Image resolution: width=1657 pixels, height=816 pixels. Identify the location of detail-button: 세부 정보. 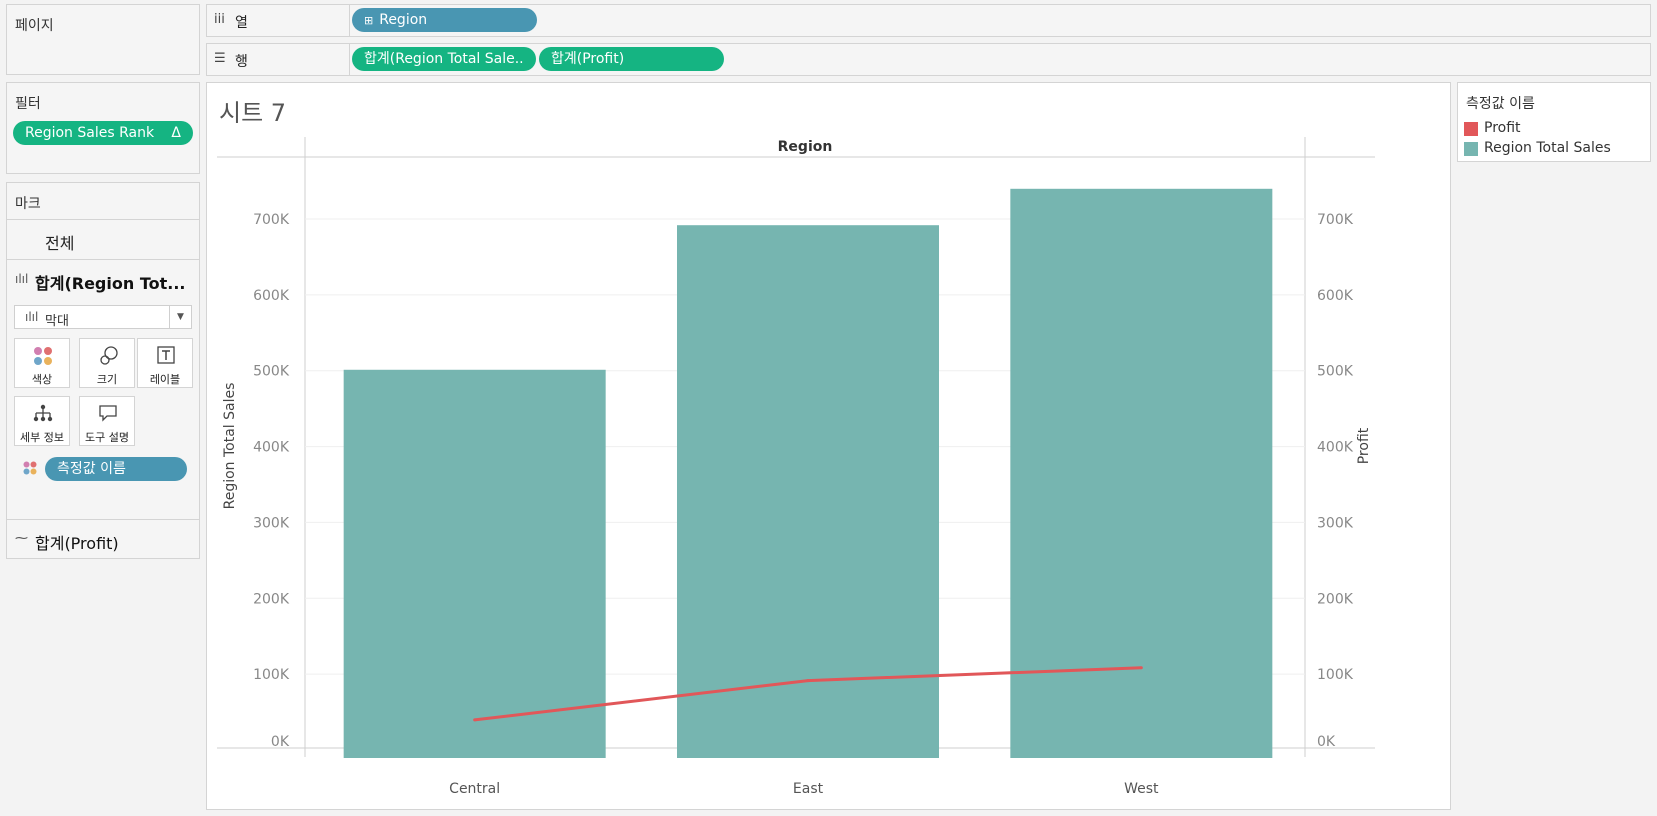
(42, 421).